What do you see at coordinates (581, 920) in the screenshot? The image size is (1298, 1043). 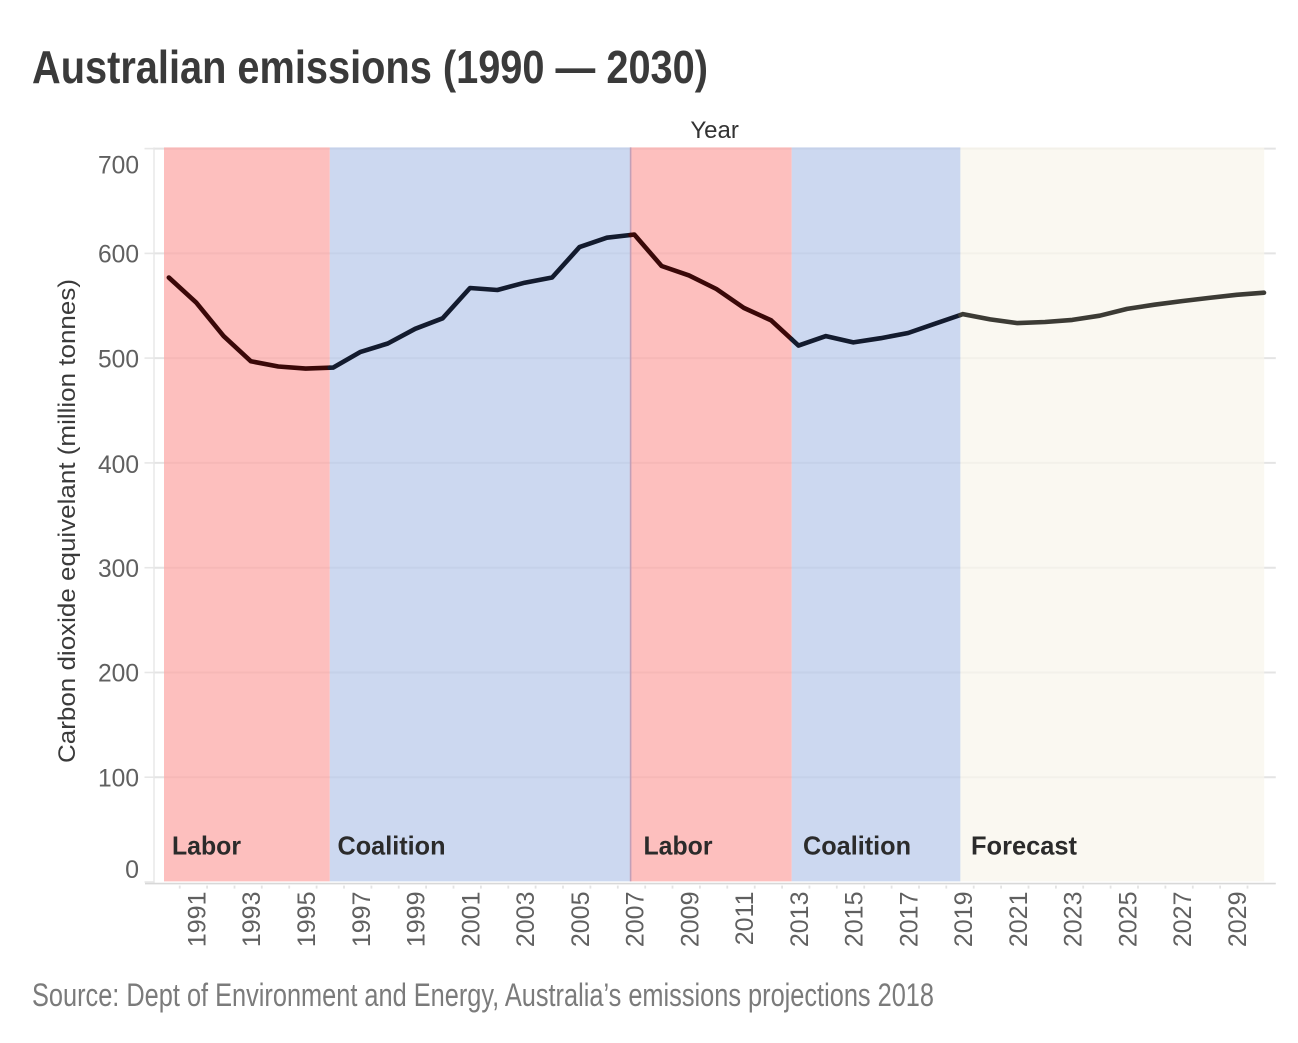 I see `svg-text: 2005` at bounding box center [581, 920].